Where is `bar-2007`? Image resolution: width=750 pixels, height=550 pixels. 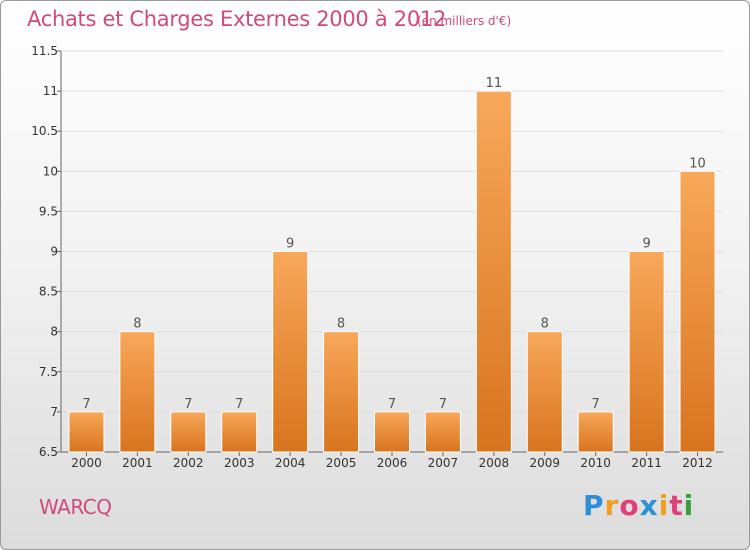 bar-2007 is located at coordinates (442, 432).